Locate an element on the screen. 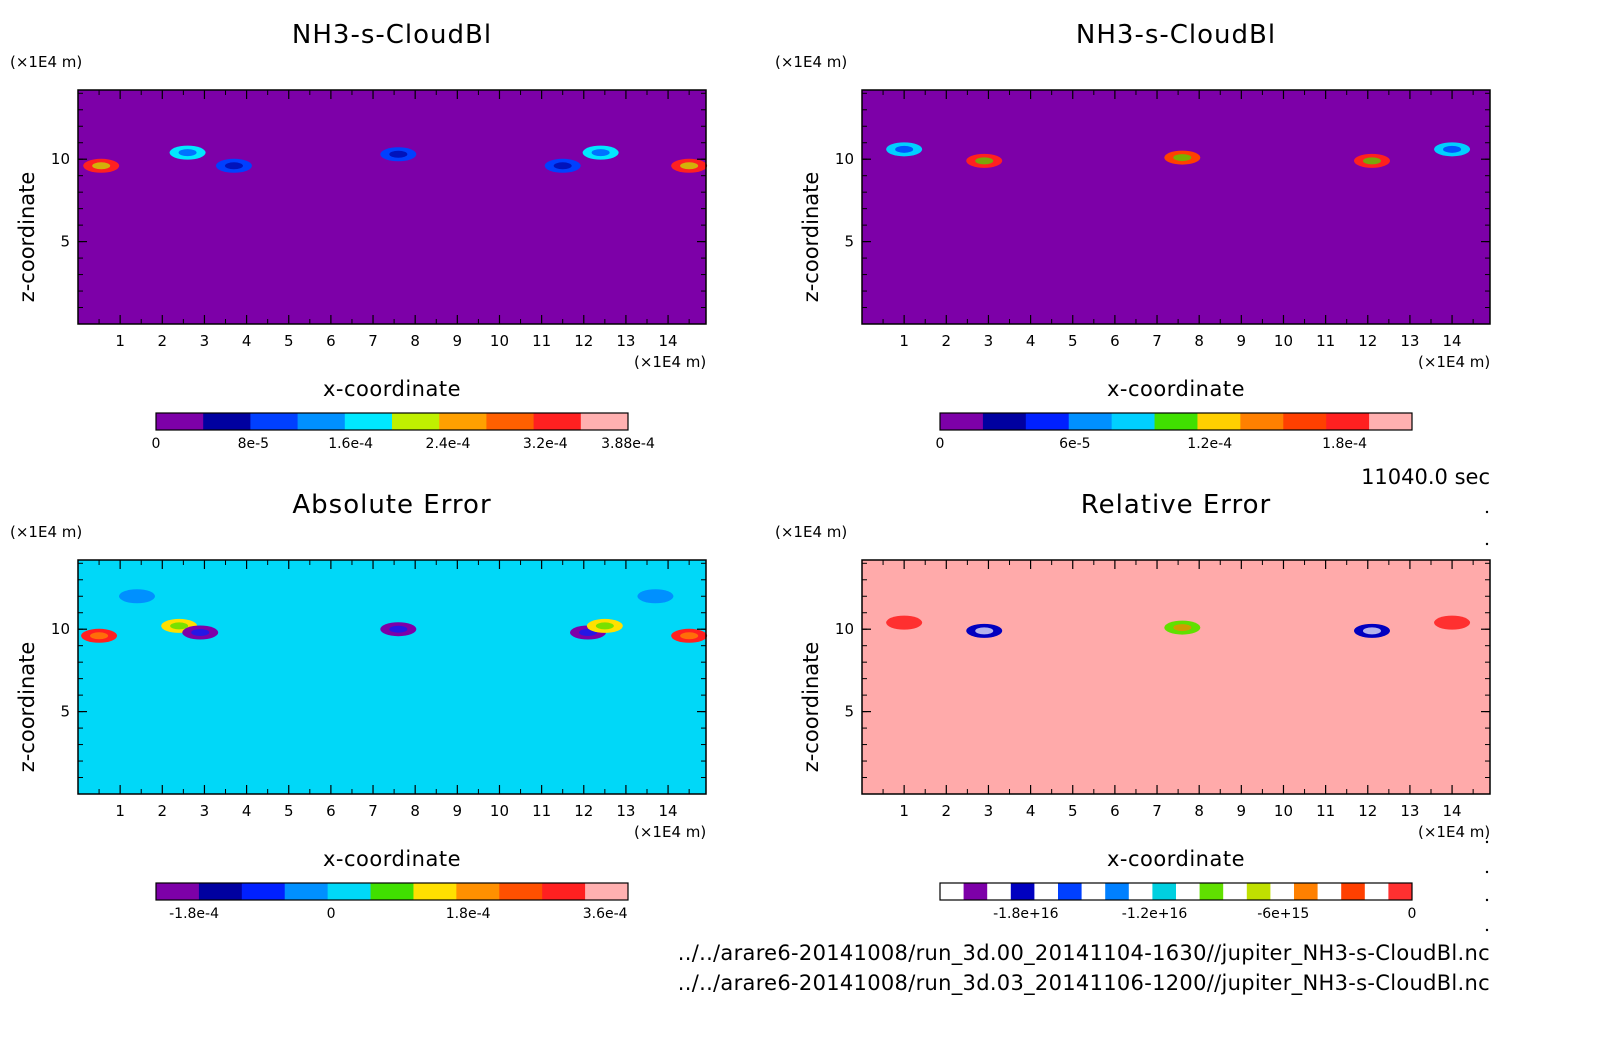  colorbar-frame is located at coordinates (1176, 421).